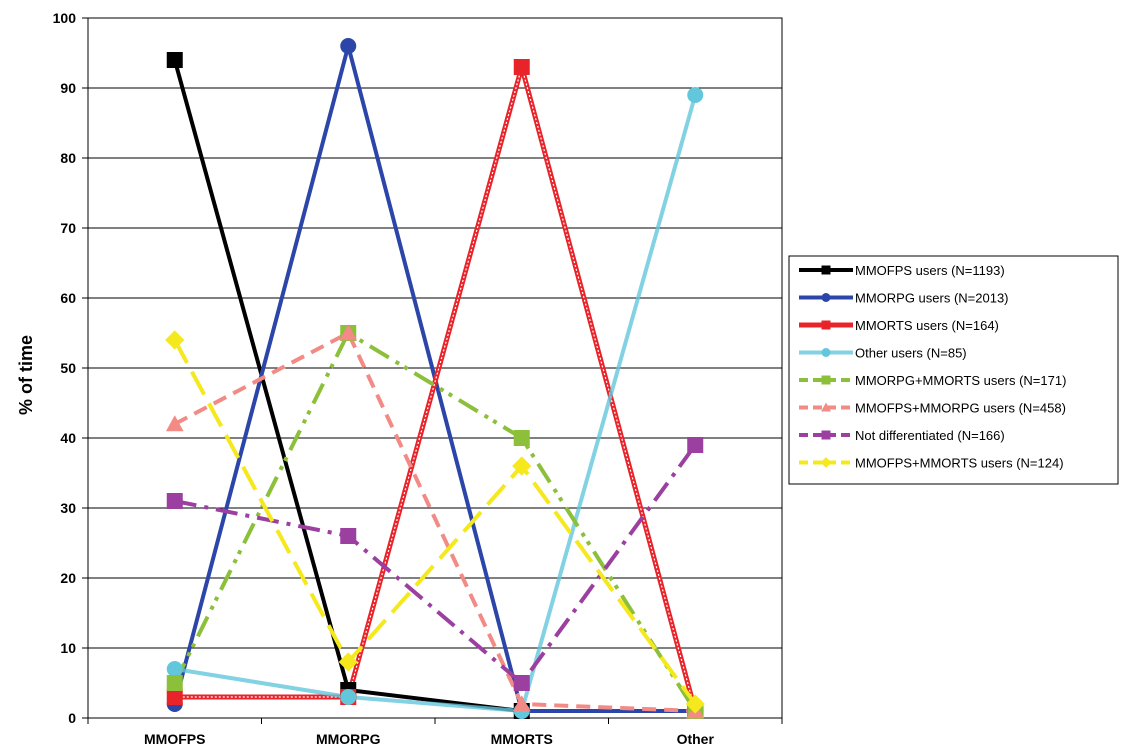 The height and width of the screenshot is (754, 1125). I want to click on x-tick-label: Other, so click(696, 739).